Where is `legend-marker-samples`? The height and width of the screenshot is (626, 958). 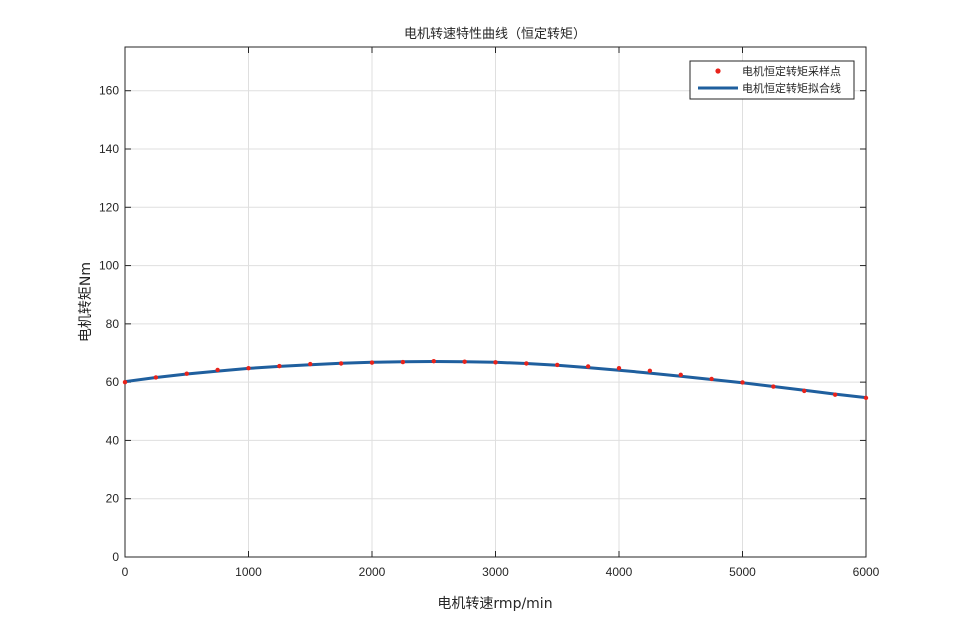
legend-marker-samples is located at coordinates (718, 71).